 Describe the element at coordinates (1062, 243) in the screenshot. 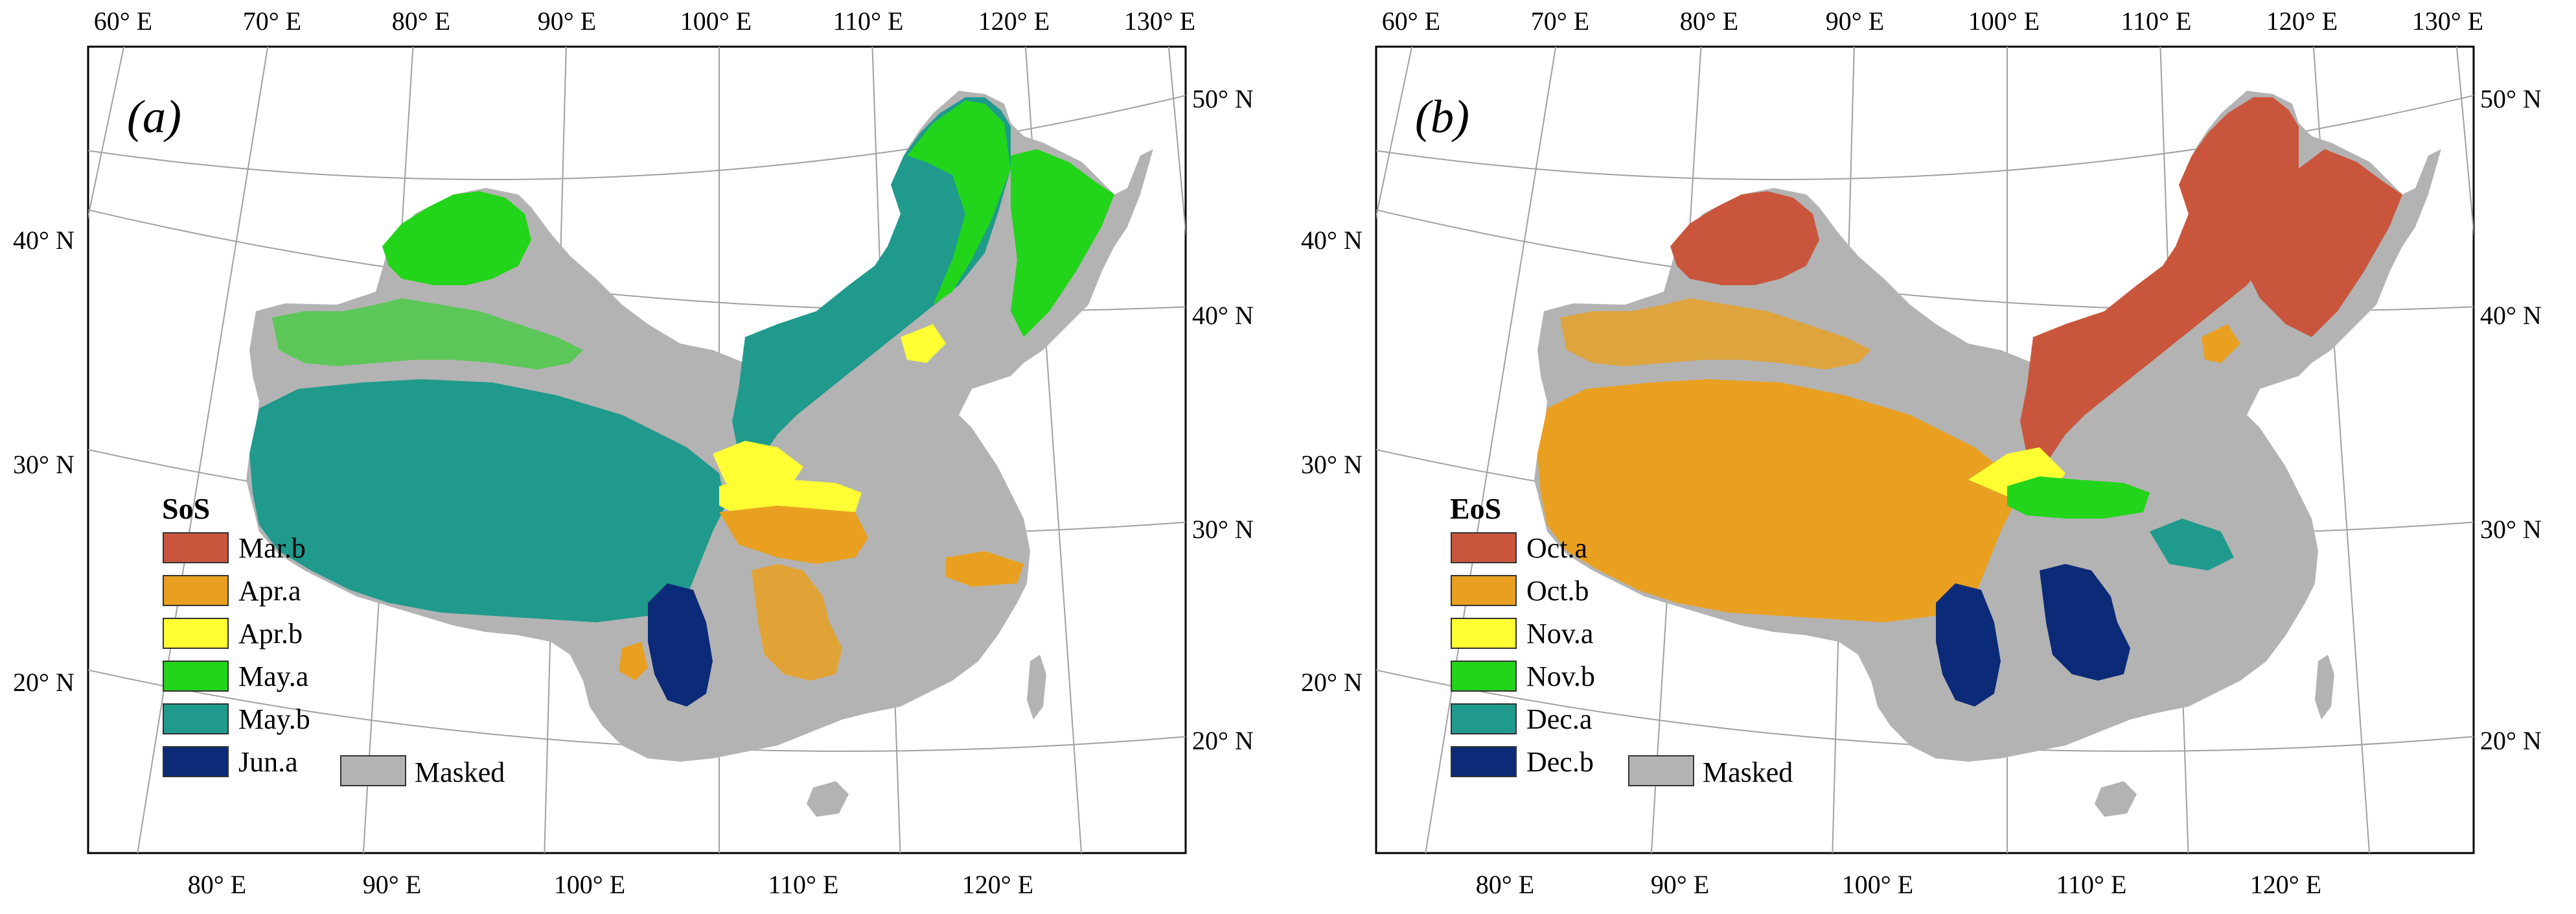

I see `region-changbai-may-a` at that location.